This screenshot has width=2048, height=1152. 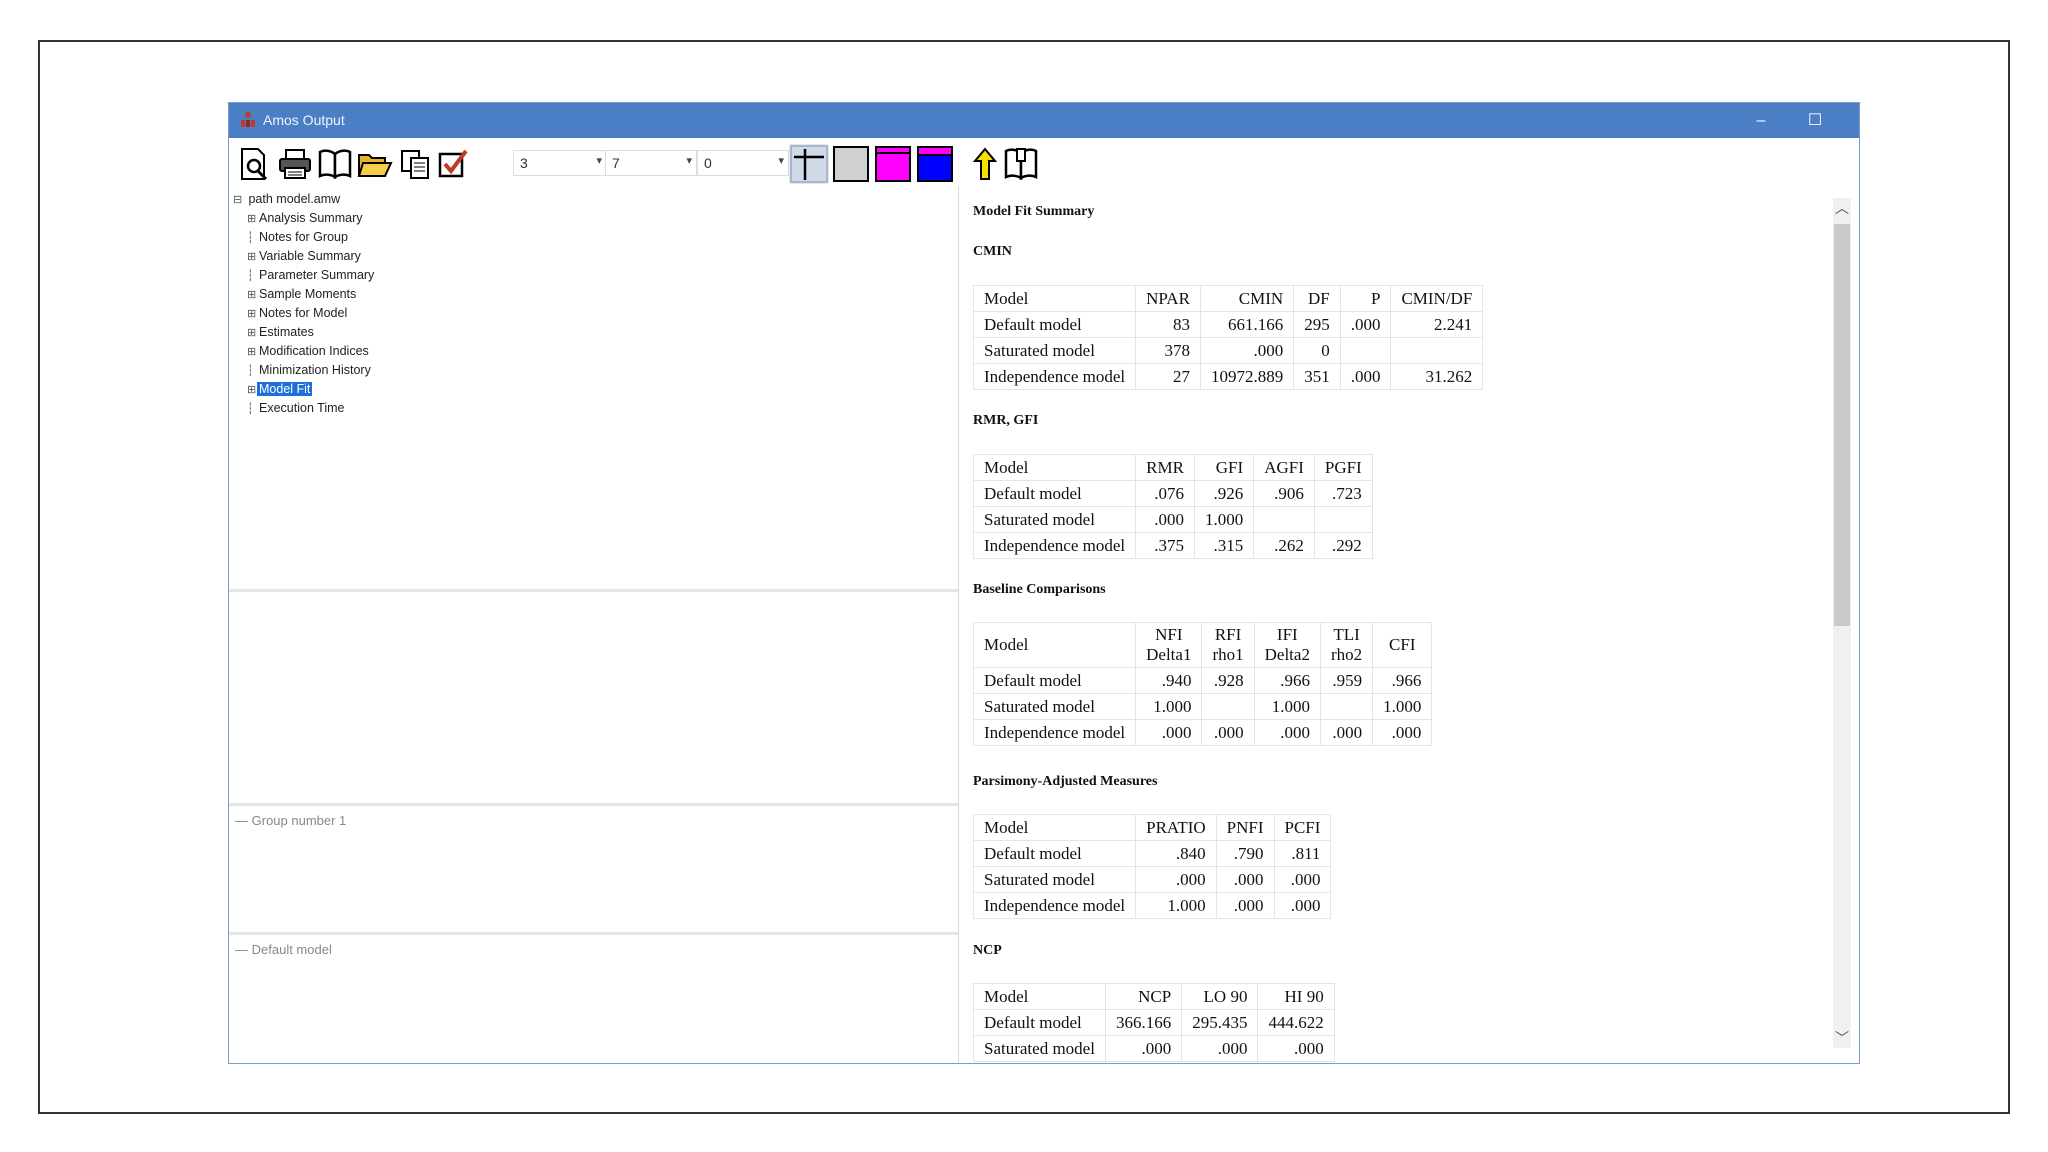 I want to click on cmin-title: CMIN, so click(x=992, y=251).